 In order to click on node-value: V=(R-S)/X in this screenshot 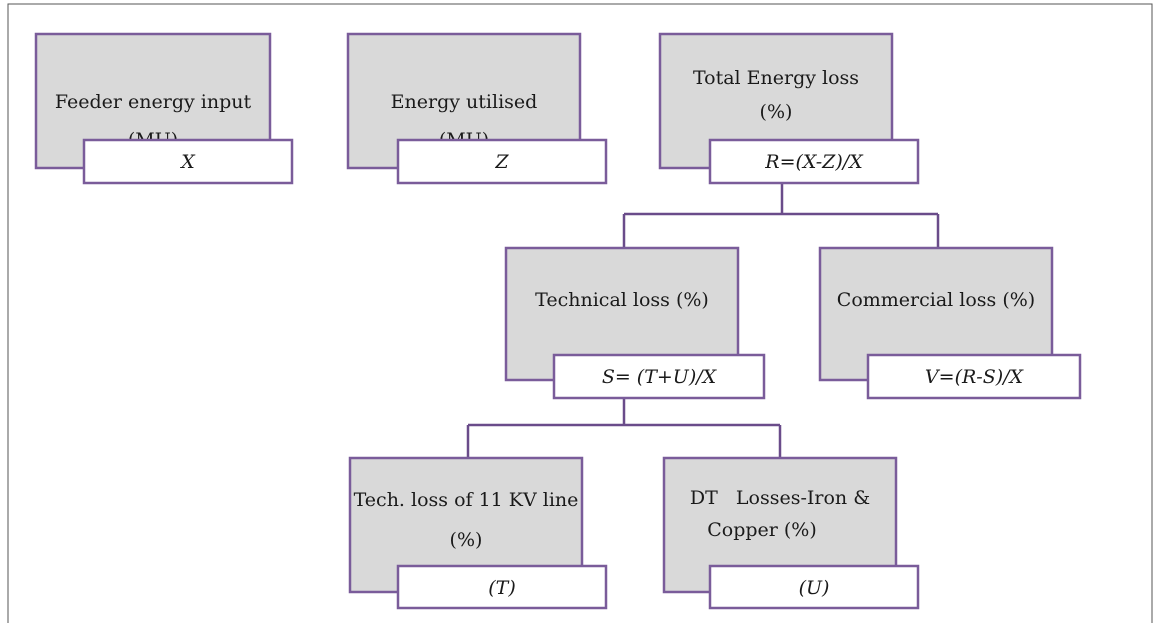, I will do `click(975, 377)`.